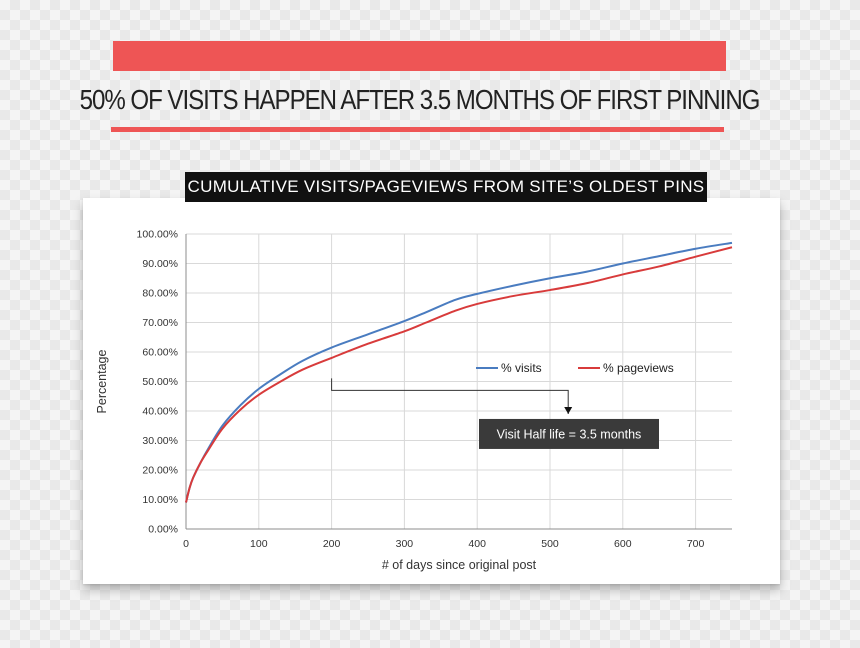  Describe the element at coordinates (550, 544) in the screenshot. I see `x-tick-label: 500` at that location.